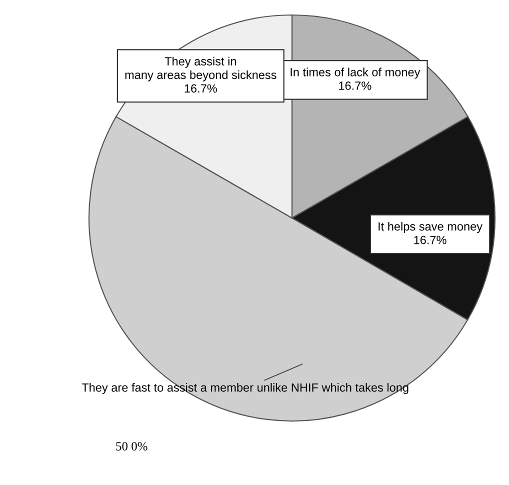 This screenshot has width=509, height=485. What do you see at coordinates (132, 446) in the screenshot?
I see `data-label: 50 0%` at bounding box center [132, 446].